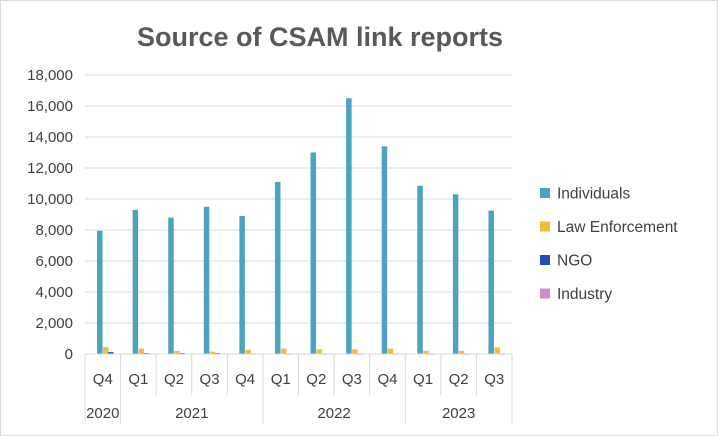  What do you see at coordinates (333, 413) in the screenshot?
I see `year-label: 2022` at bounding box center [333, 413].